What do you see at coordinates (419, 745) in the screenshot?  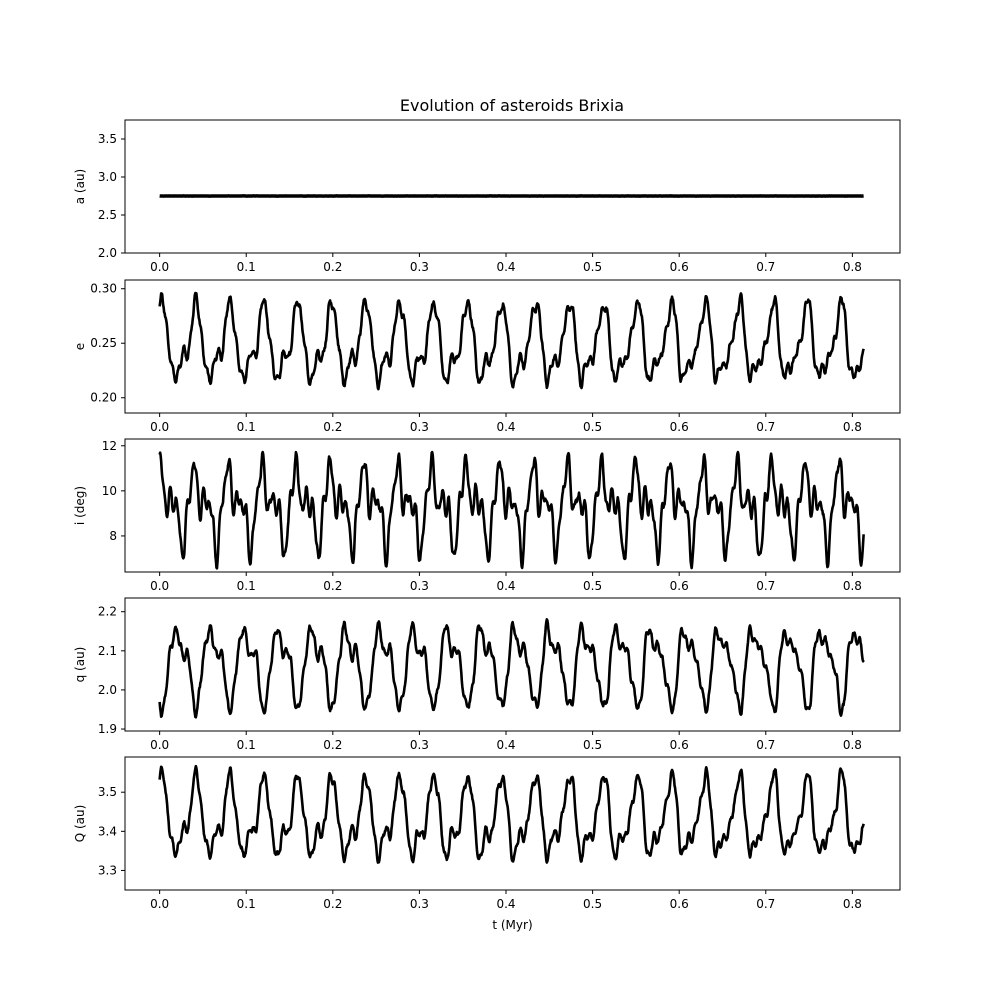 I see `xtick-label-q-3: 0.3` at bounding box center [419, 745].